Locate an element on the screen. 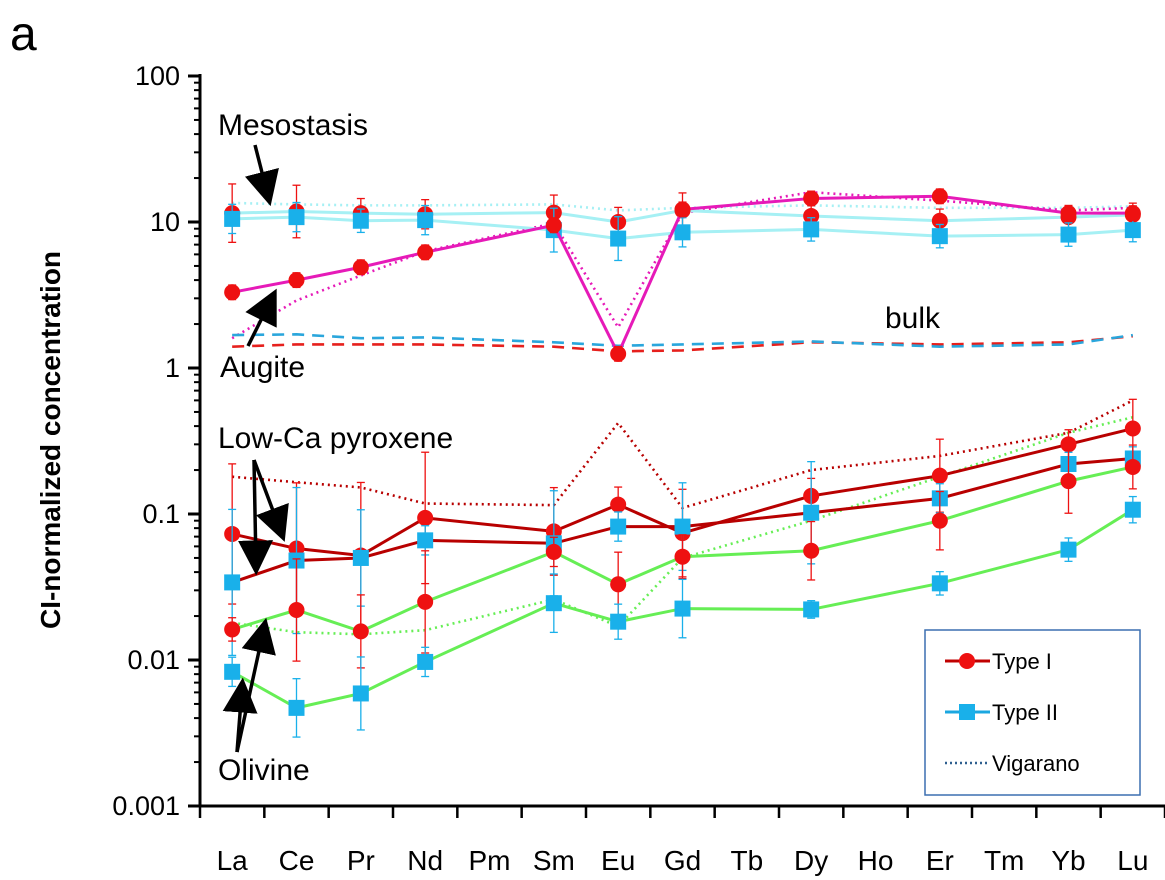 The height and width of the screenshot is (880, 1165). legend-marker-type-i is located at coordinates (967, 661).